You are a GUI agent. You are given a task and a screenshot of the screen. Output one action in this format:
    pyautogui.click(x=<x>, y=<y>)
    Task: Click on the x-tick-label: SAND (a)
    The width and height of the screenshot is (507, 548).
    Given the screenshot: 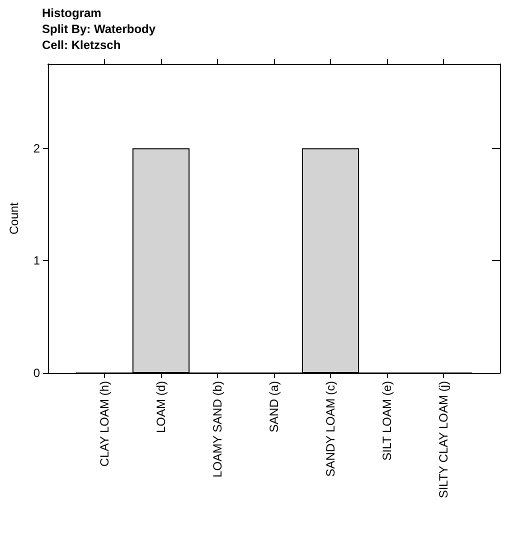 What is the action you would take?
    pyautogui.click(x=274, y=406)
    